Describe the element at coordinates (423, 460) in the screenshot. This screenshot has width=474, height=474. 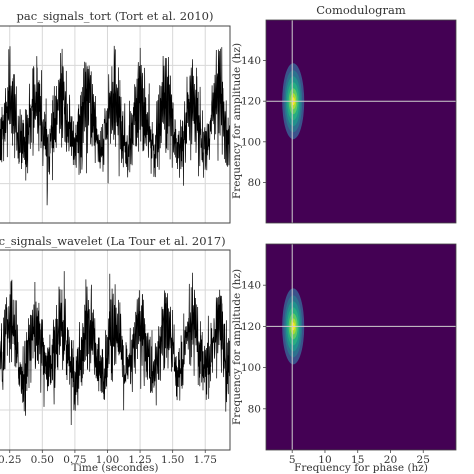
I see `x-tick-label: 25` at that location.